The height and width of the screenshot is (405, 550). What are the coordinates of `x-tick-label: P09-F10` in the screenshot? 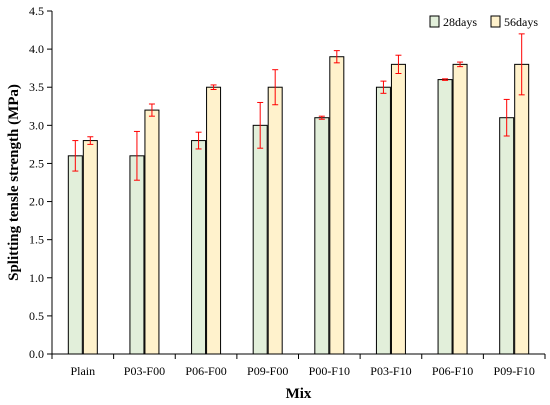 It's located at (514, 371).